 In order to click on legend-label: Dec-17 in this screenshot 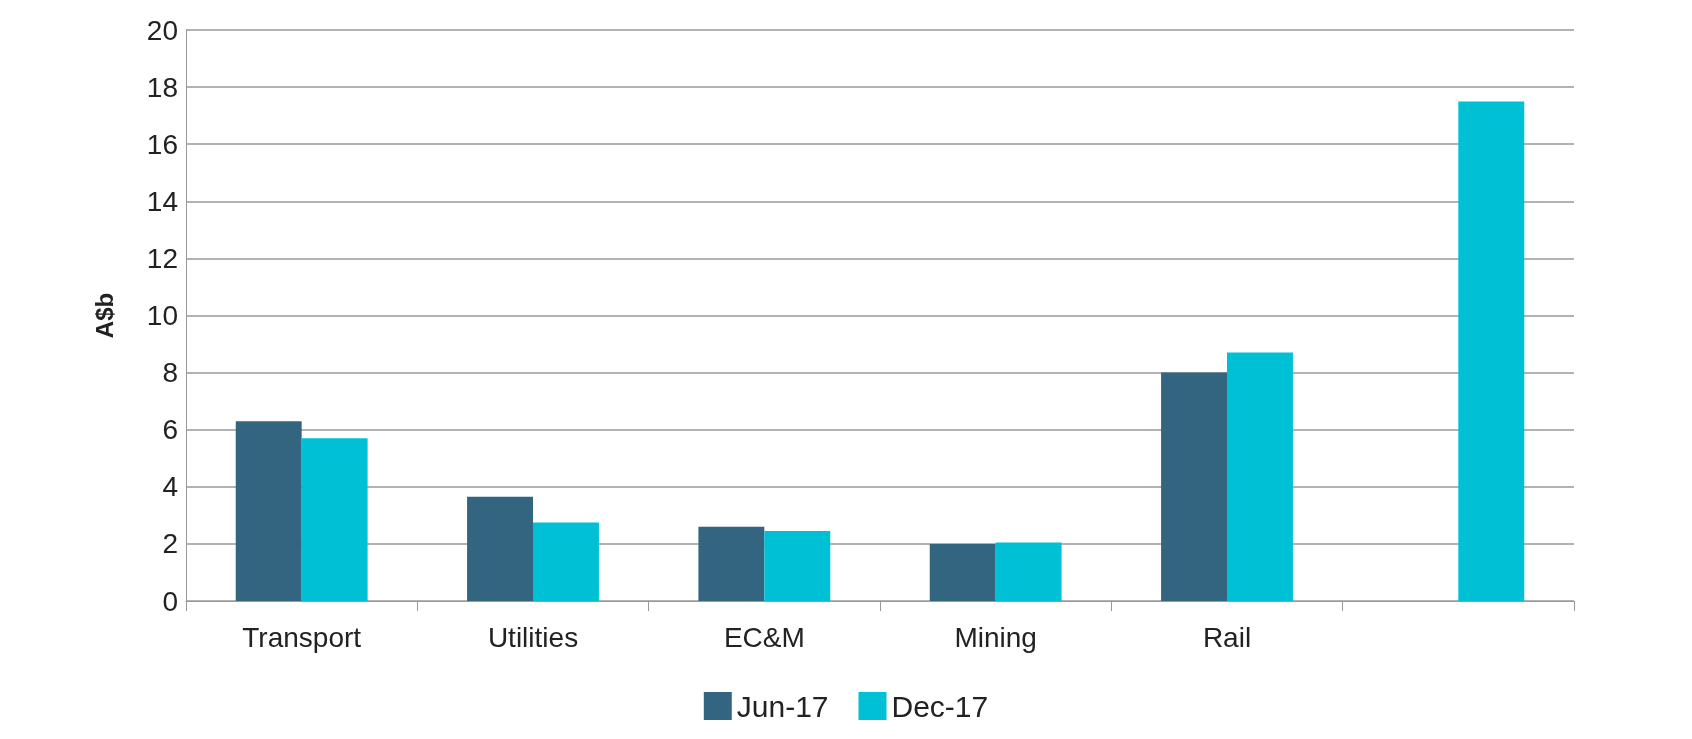, I will do `click(940, 706)`.